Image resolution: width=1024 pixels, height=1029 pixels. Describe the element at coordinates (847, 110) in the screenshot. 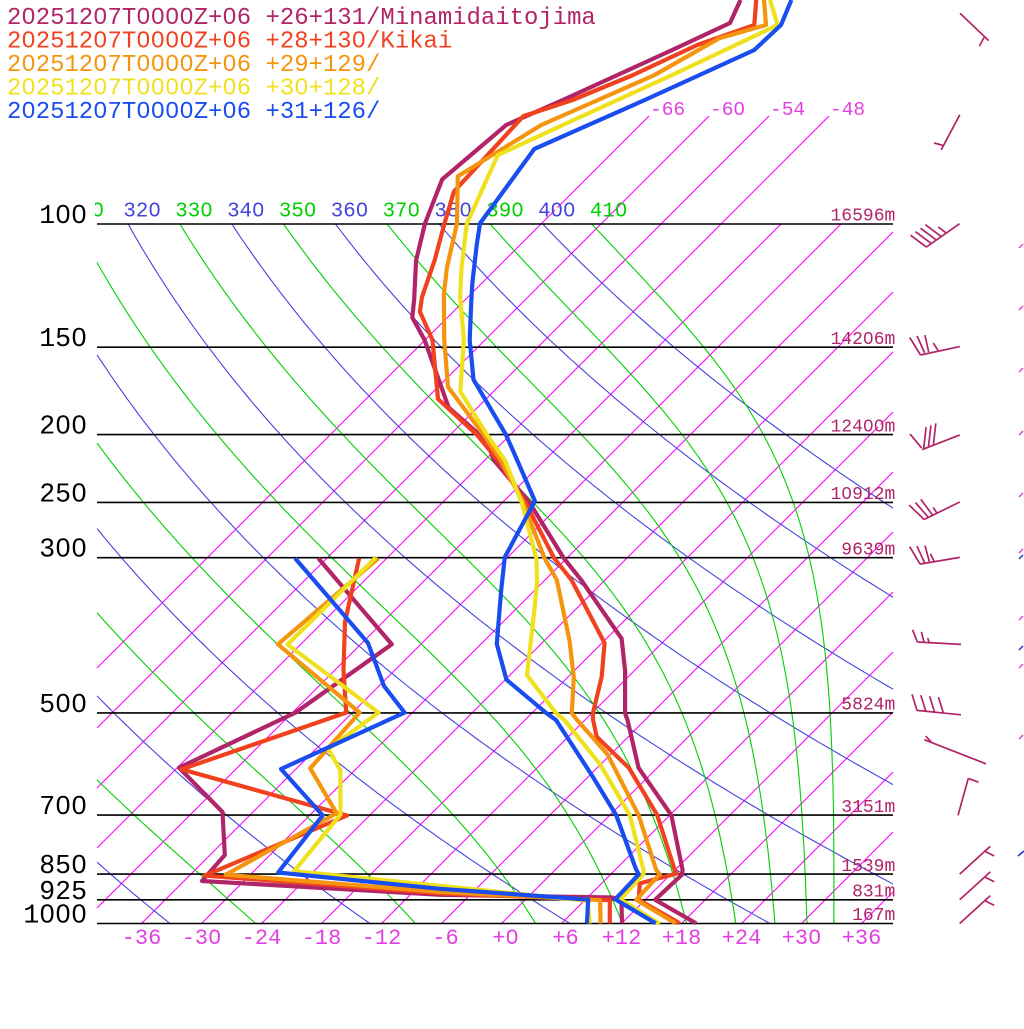

I see `svg-text: -48` at that location.